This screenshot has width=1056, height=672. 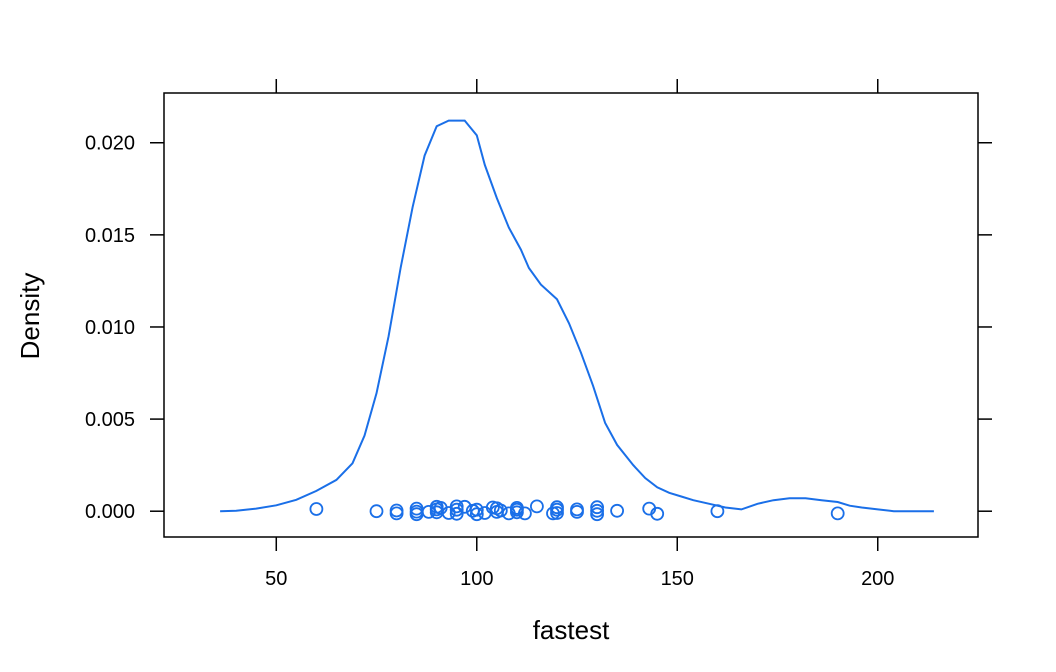 I want to click on y-tick-label: 0.015, so click(x=110, y=236).